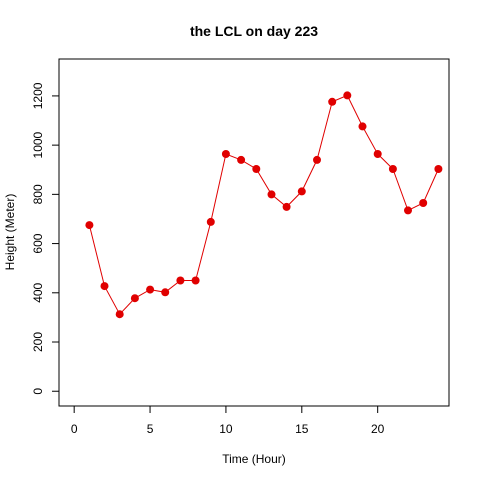 This screenshot has height=480, width=480. I want to click on y-axis: 0 200 400 600 800 1000 1200, so click(45, 238).